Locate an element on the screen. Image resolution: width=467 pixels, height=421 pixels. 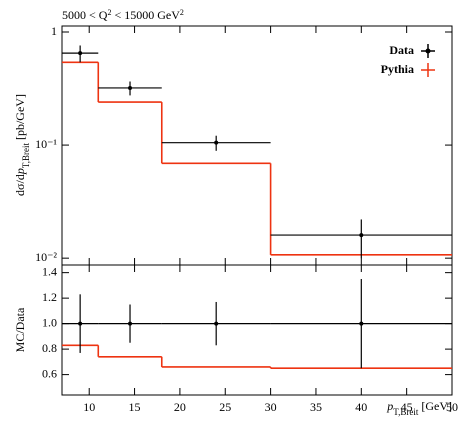
legend-marker is located at coordinates (428, 51).